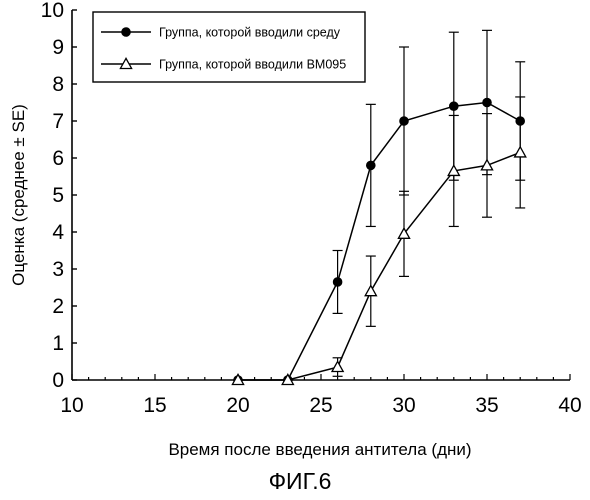 This screenshot has width=590, height=500. Describe the element at coordinates (71, 405) in the screenshot. I see `x-tick-label-0: 10` at that location.